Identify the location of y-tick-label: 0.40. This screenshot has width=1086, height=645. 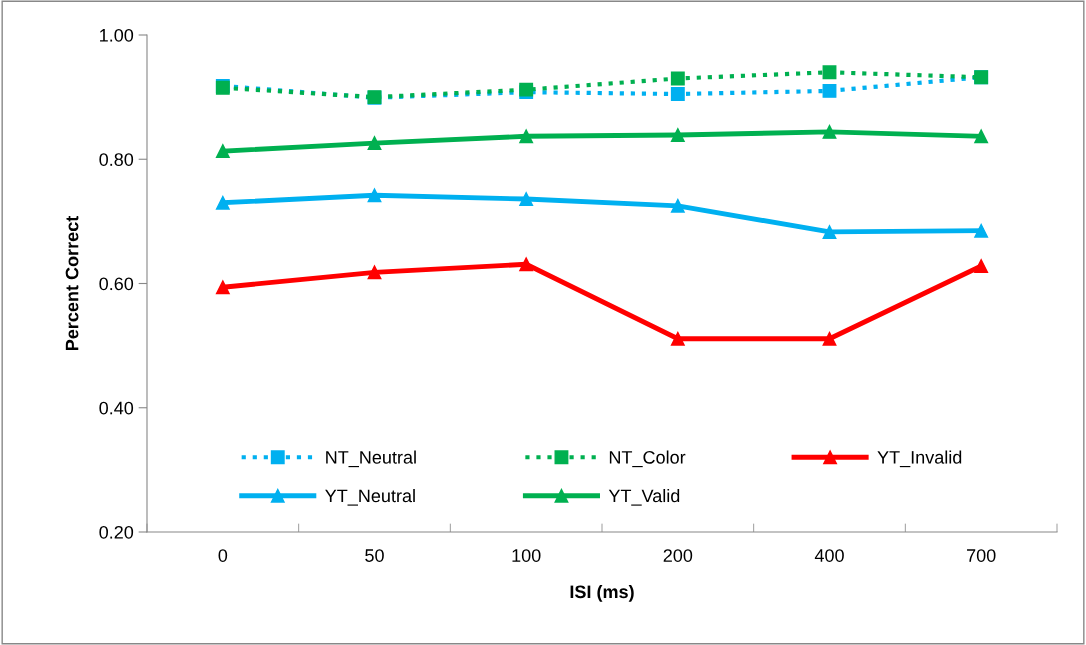
(116, 408).